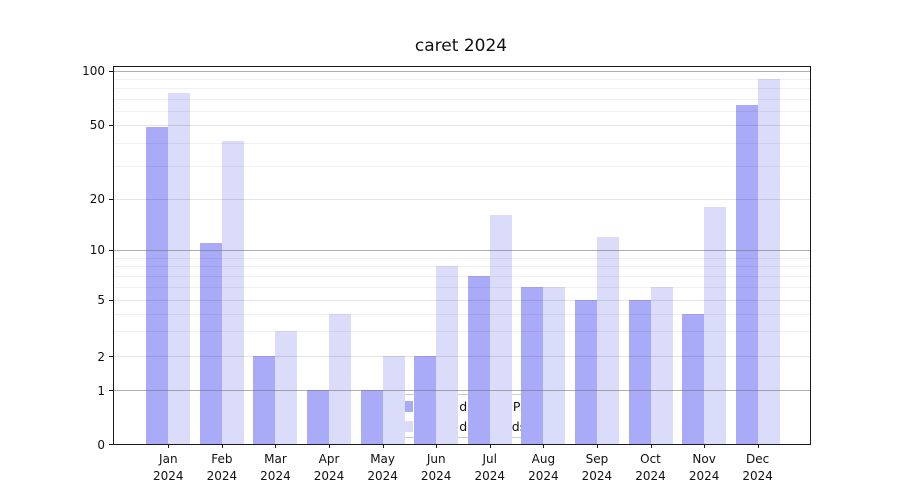 Image resolution: width=900 pixels, height=500 pixels. Describe the element at coordinates (436, 467) in the screenshot. I see `x-tick-label-jun: Jun 2024` at that location.